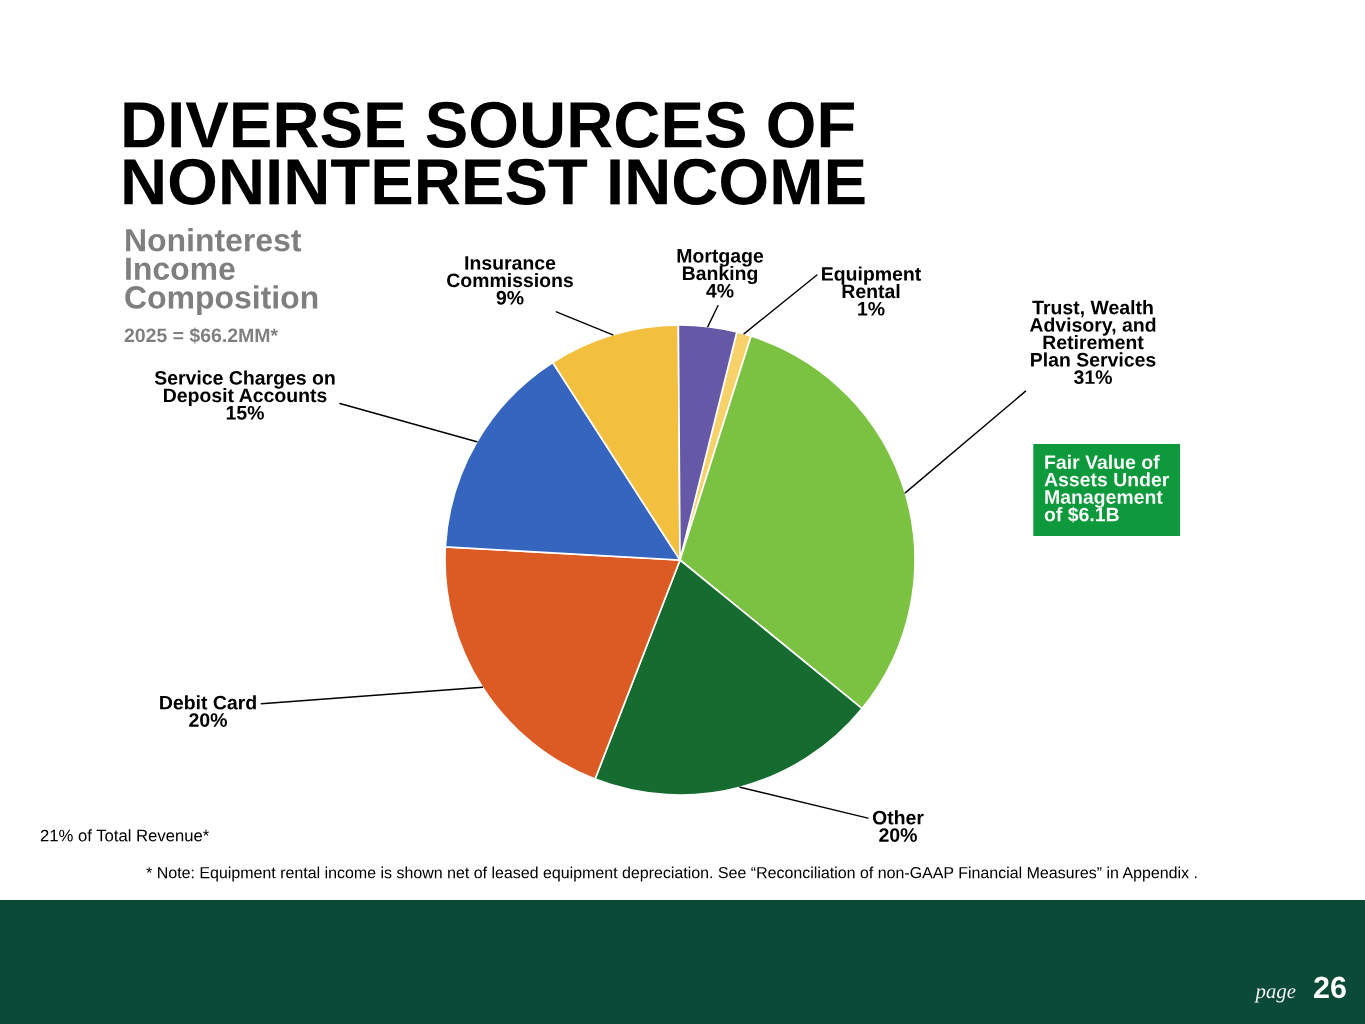 This screenshot has height=1024, width=1365. What do you see at coordinates (245, 412) in the screenshot?
I see `data-label: 15%` at bounding box center [245, 412].